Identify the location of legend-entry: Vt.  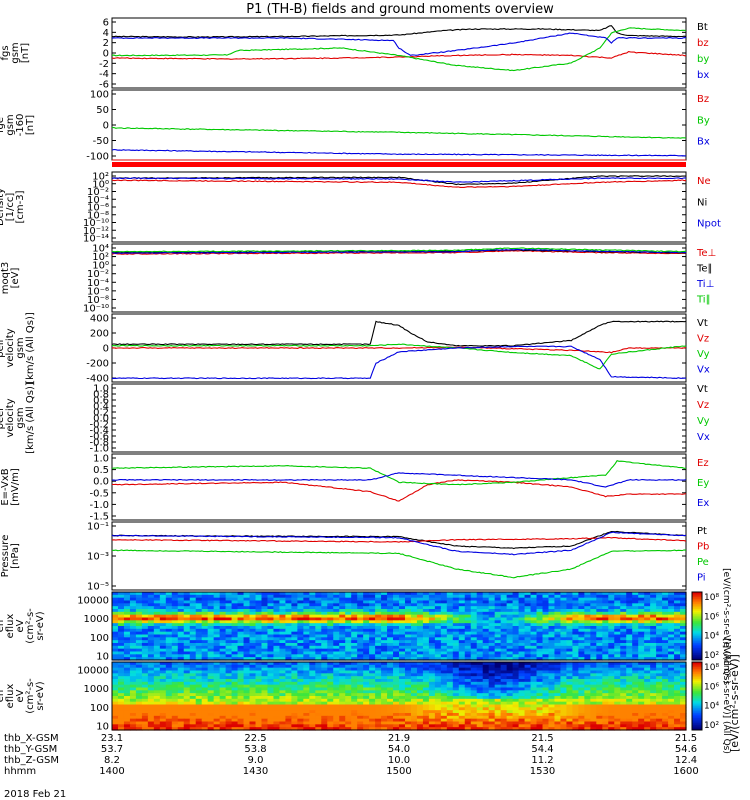
(702, 323).